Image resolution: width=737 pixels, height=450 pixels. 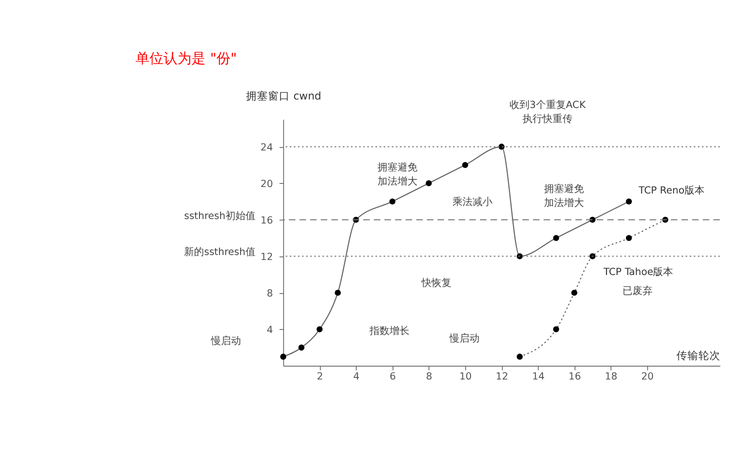 I want to click on text: 新的ssthresh值, so click(x=220, y=252).